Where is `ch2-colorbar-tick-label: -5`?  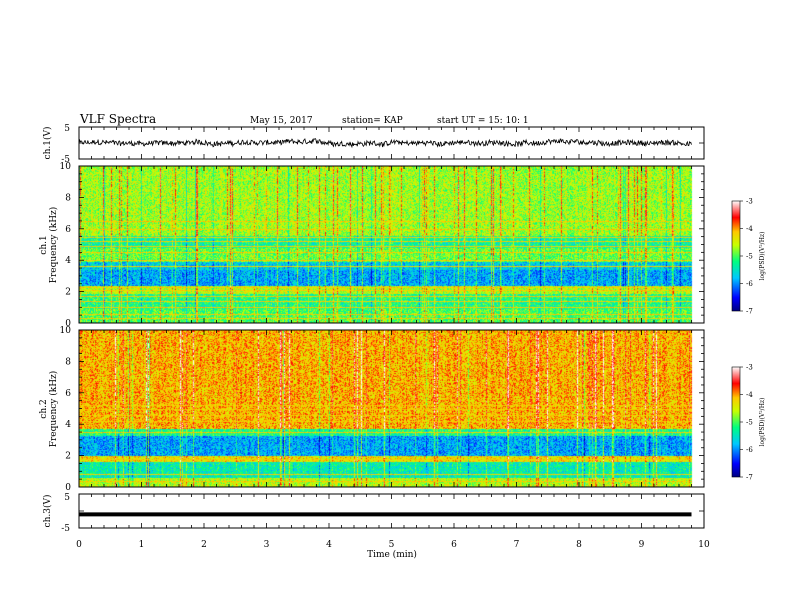
ch2-colorbar-tick-label: -5 is located at coordinates (749, 423).